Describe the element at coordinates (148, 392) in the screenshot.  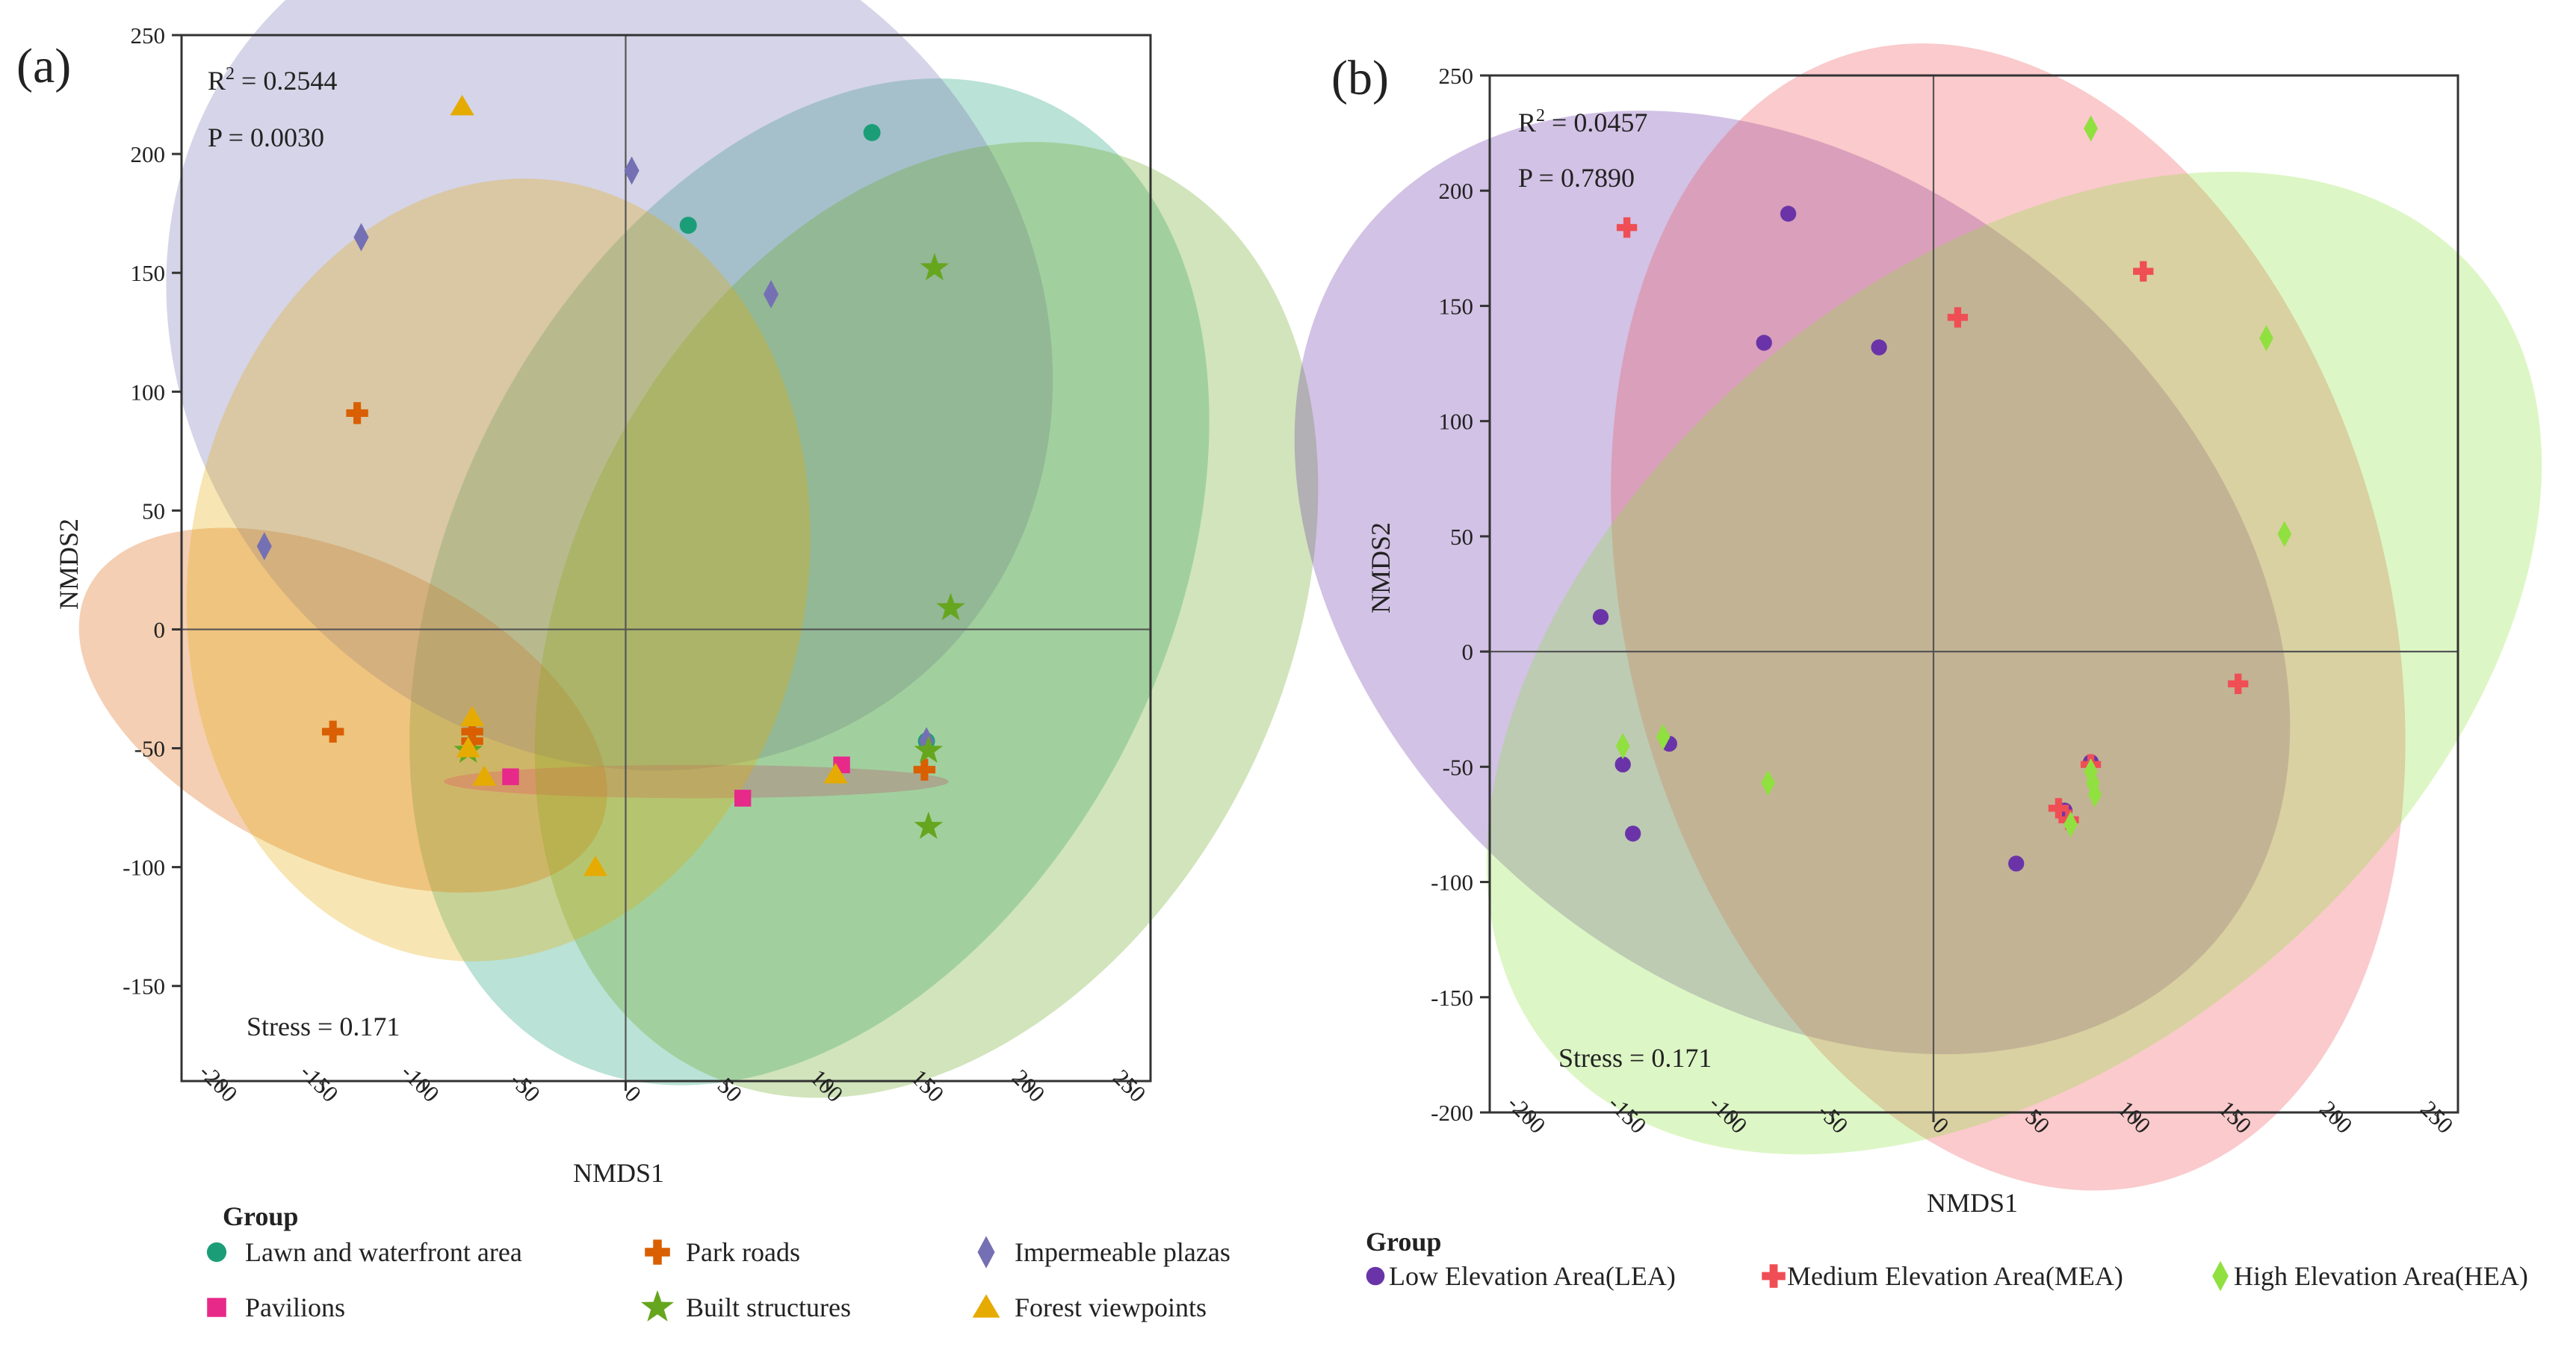
I see `y-tick-label-a: 100` at that location.